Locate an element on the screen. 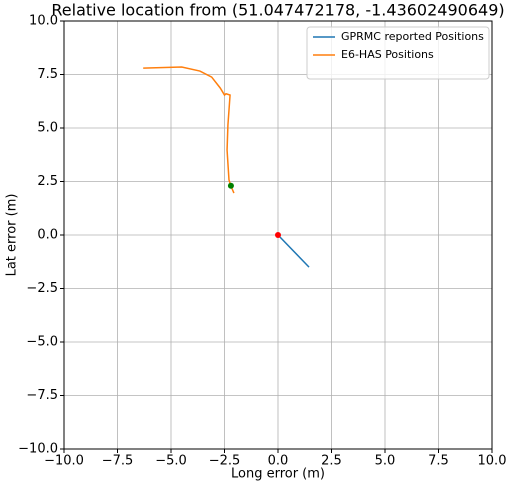 The image size is (512, 485). legend: GPRMC reported Positions E6-HAS Positions is located at coordinates (398, 53).